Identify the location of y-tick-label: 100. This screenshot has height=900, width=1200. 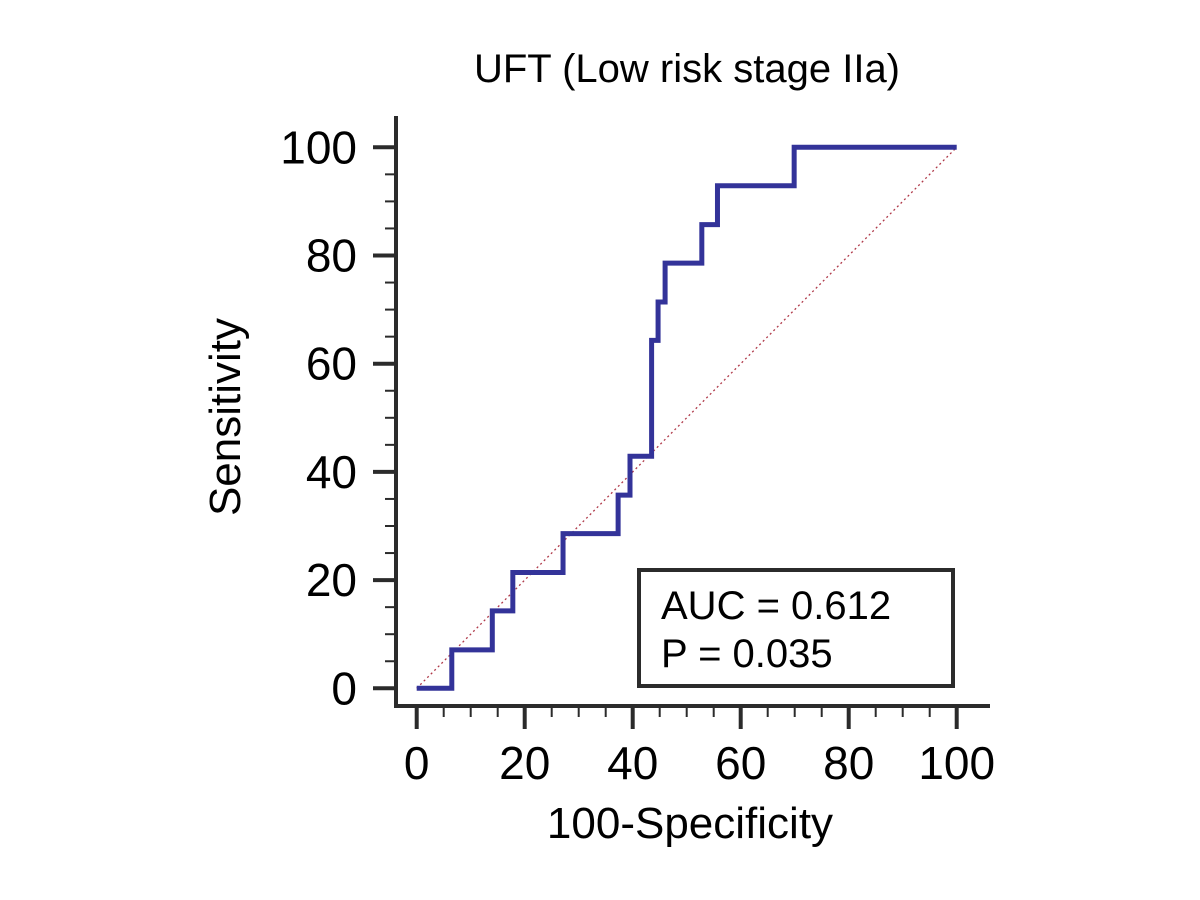
(318, 147).